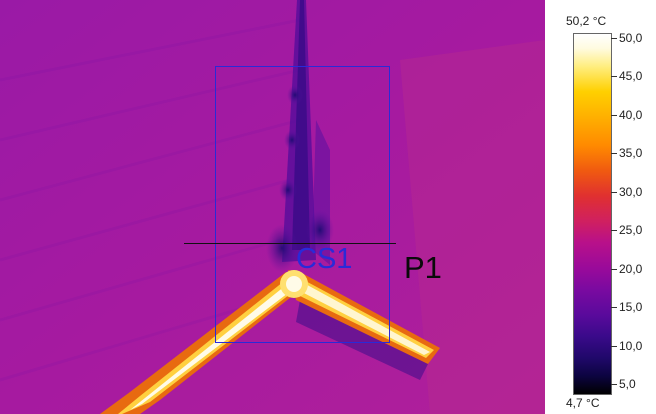 This screenshot has height=414, width=656. What do you see at coordinates (631, 153) in the screenshot?
I see `scale-tick-label: 35,0` at bounding box center [631, 153].